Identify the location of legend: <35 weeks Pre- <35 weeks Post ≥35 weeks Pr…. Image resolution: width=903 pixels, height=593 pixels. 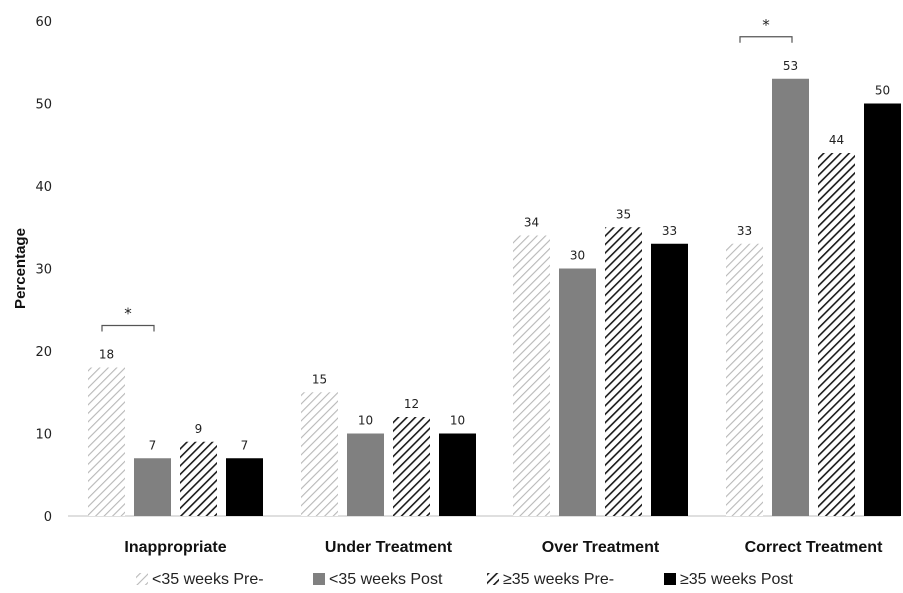
(464, 579).